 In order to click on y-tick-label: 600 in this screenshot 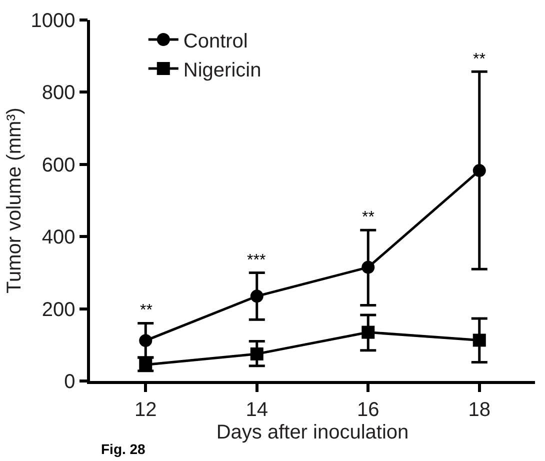, I will do `click(59, 165)`.